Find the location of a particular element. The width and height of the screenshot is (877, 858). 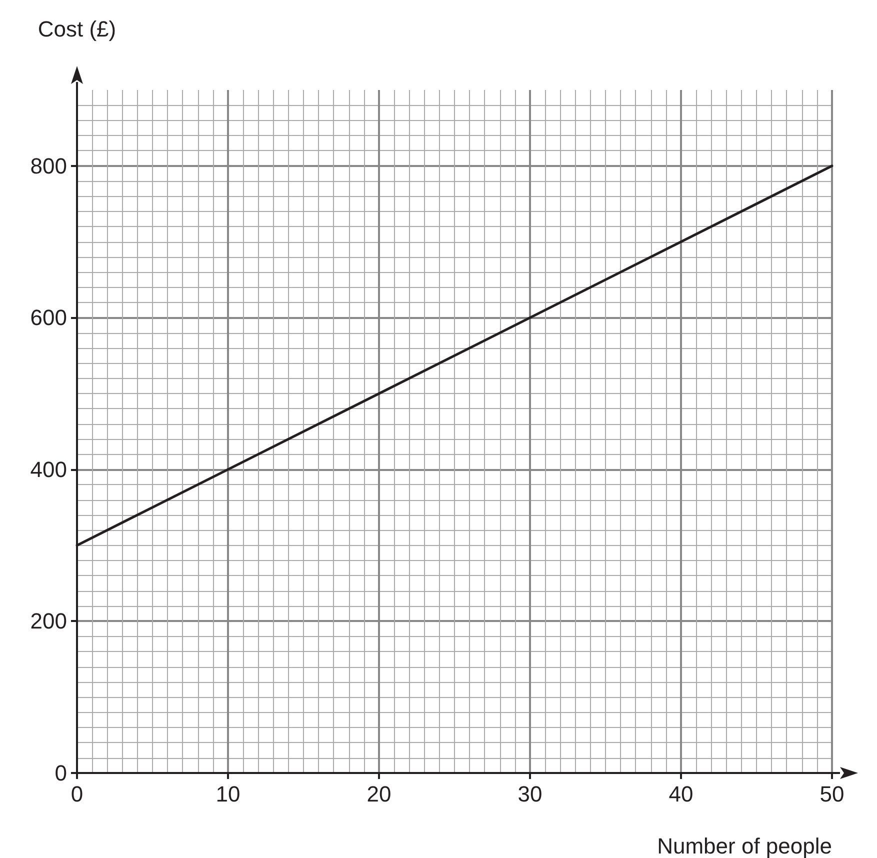

y-tick-label: 600 is located at coordinates (48, 317).